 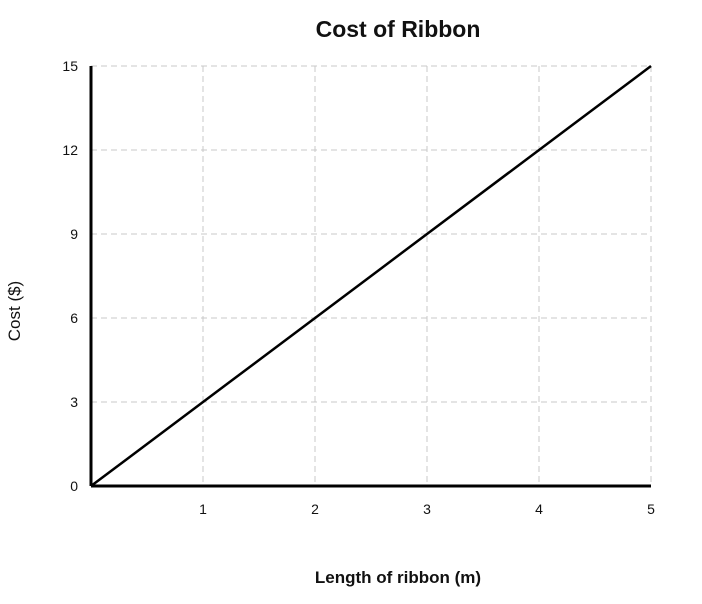 What do you see at coordinates (70, 66) in the screenshot?
I see `y-tick-label-5: 15` at bounding box center [70, 66].